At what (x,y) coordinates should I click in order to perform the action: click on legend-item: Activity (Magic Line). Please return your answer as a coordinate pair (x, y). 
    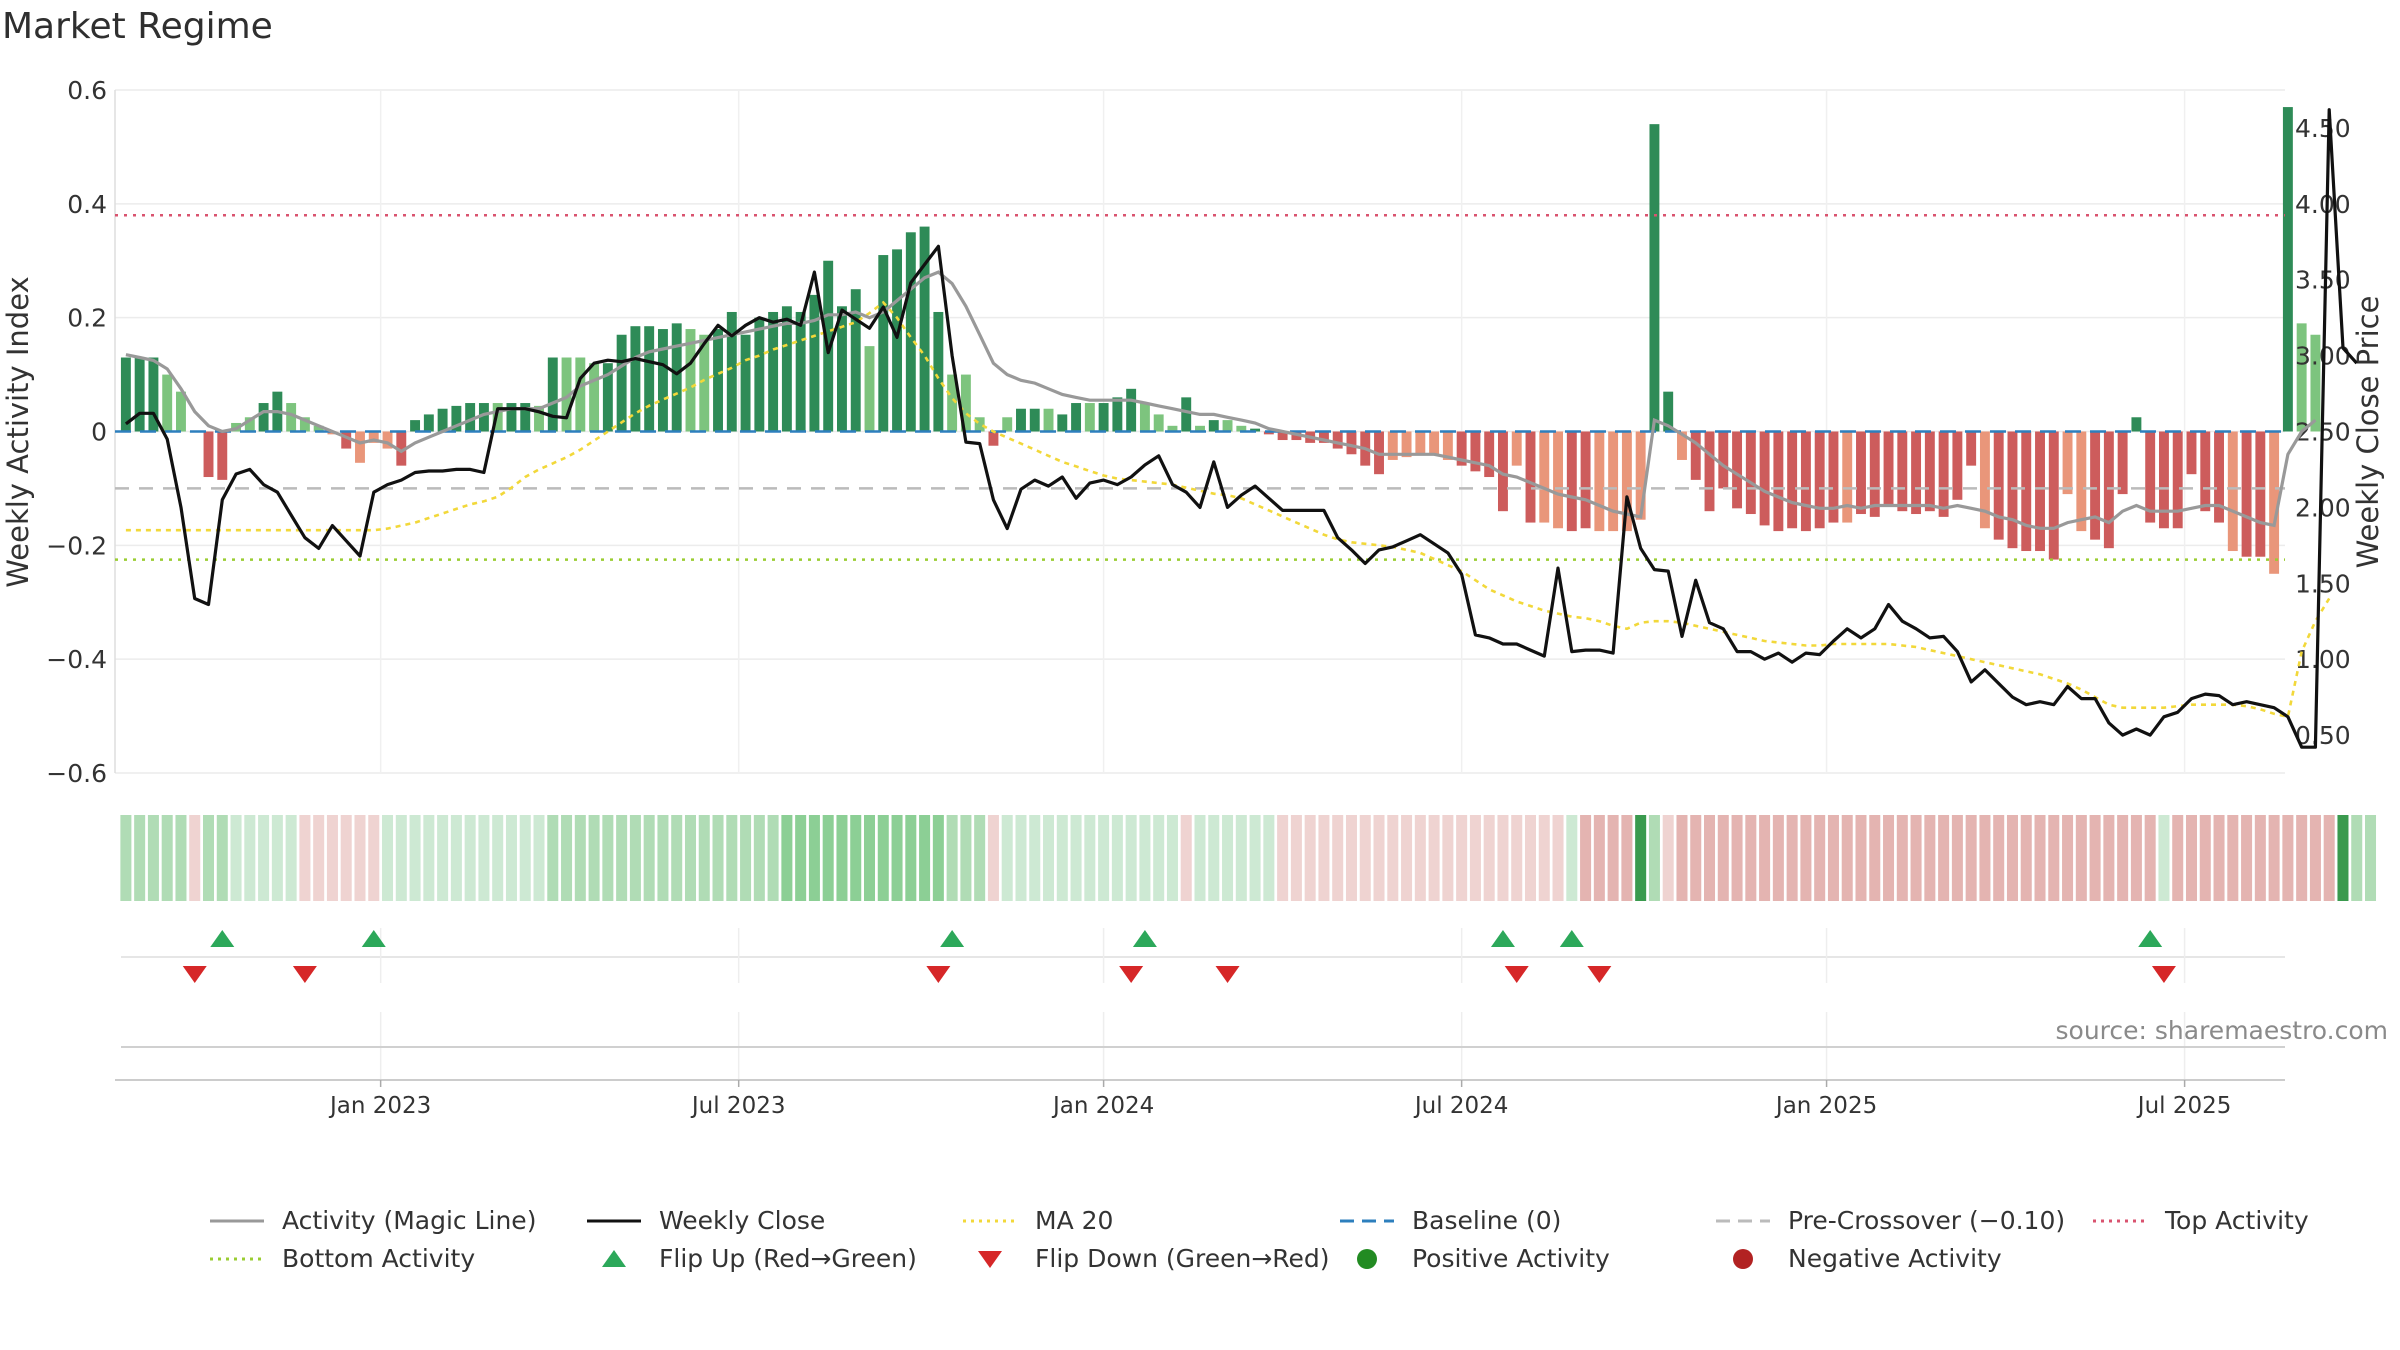
    Looking at the image, I should click on (373, 1220).